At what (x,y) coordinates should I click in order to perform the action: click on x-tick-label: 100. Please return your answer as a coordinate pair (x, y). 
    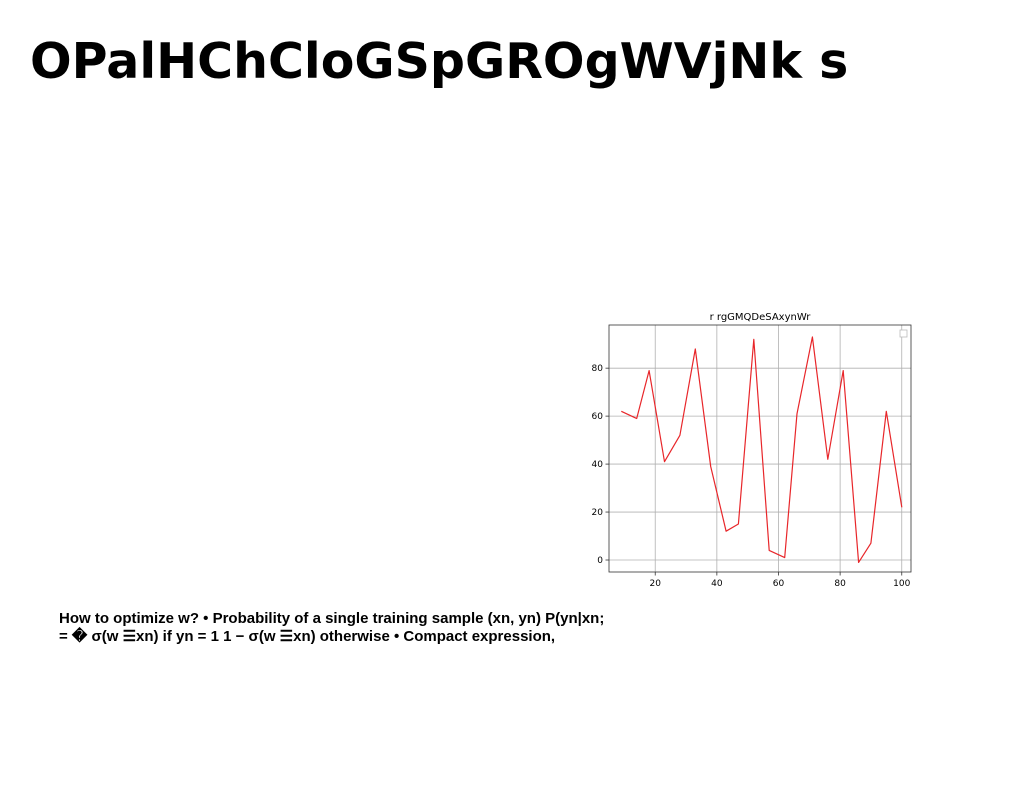
    Looking at the image, I should click on (901, 584).